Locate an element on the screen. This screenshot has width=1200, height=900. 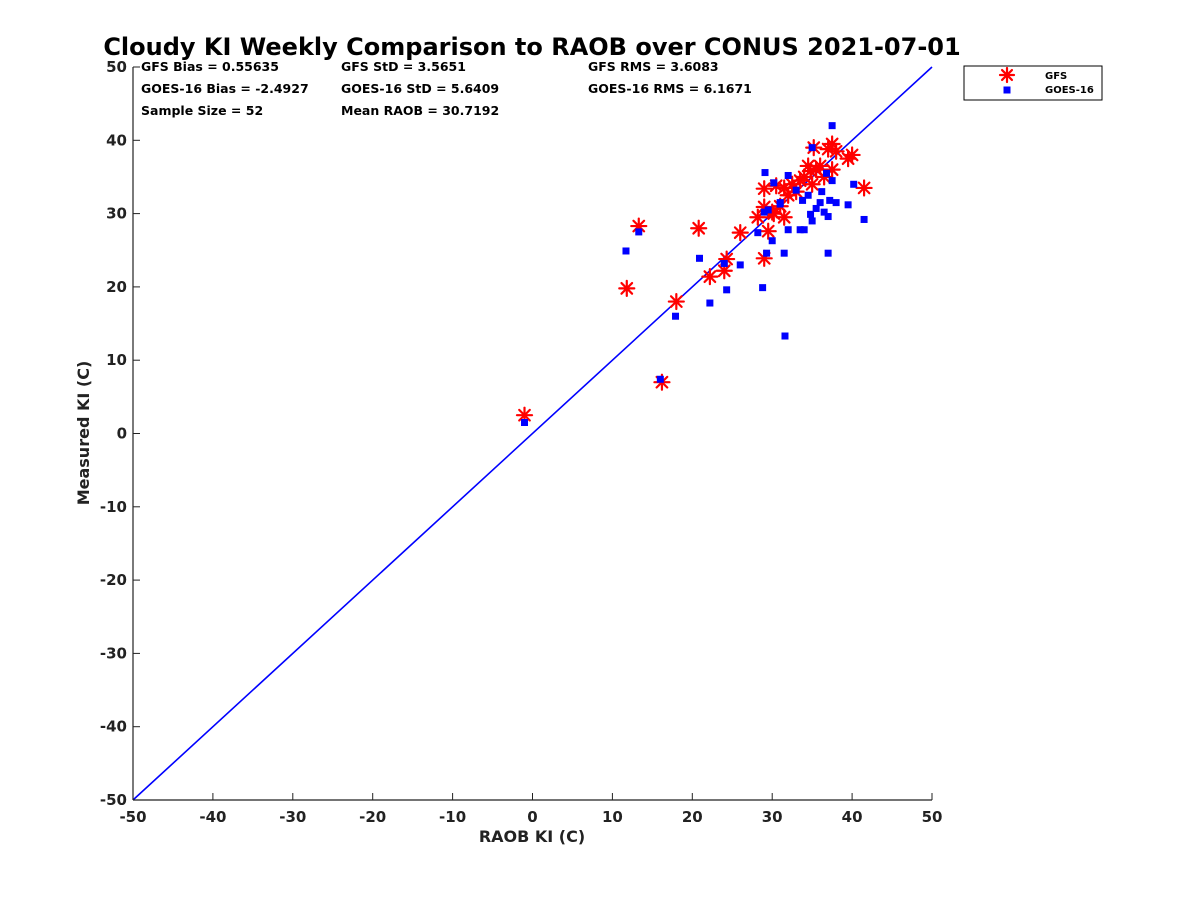
y-tick-label: -20 is located at coordinates (113, 580).